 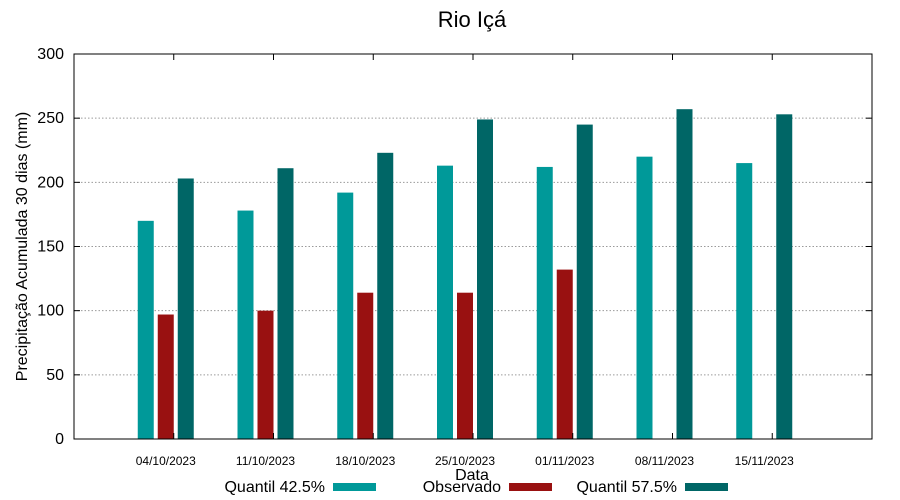 What do you see at coordinates (265, 461) in the screenshot?
I see `x-tick-label: 11/10/2023` at bounding box center [265, 461].